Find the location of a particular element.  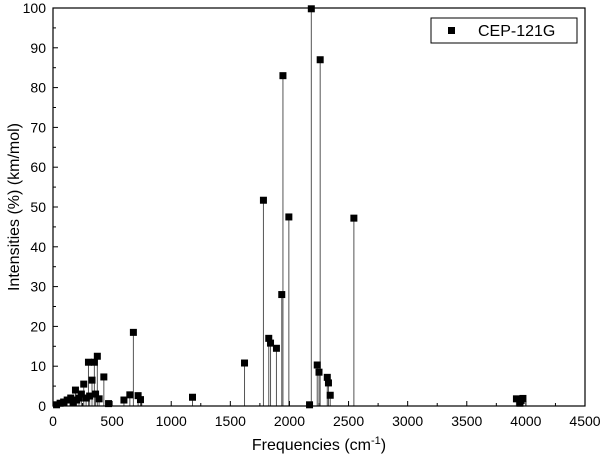

x-tick-label: 4000 is located at coordinates (525, 421).